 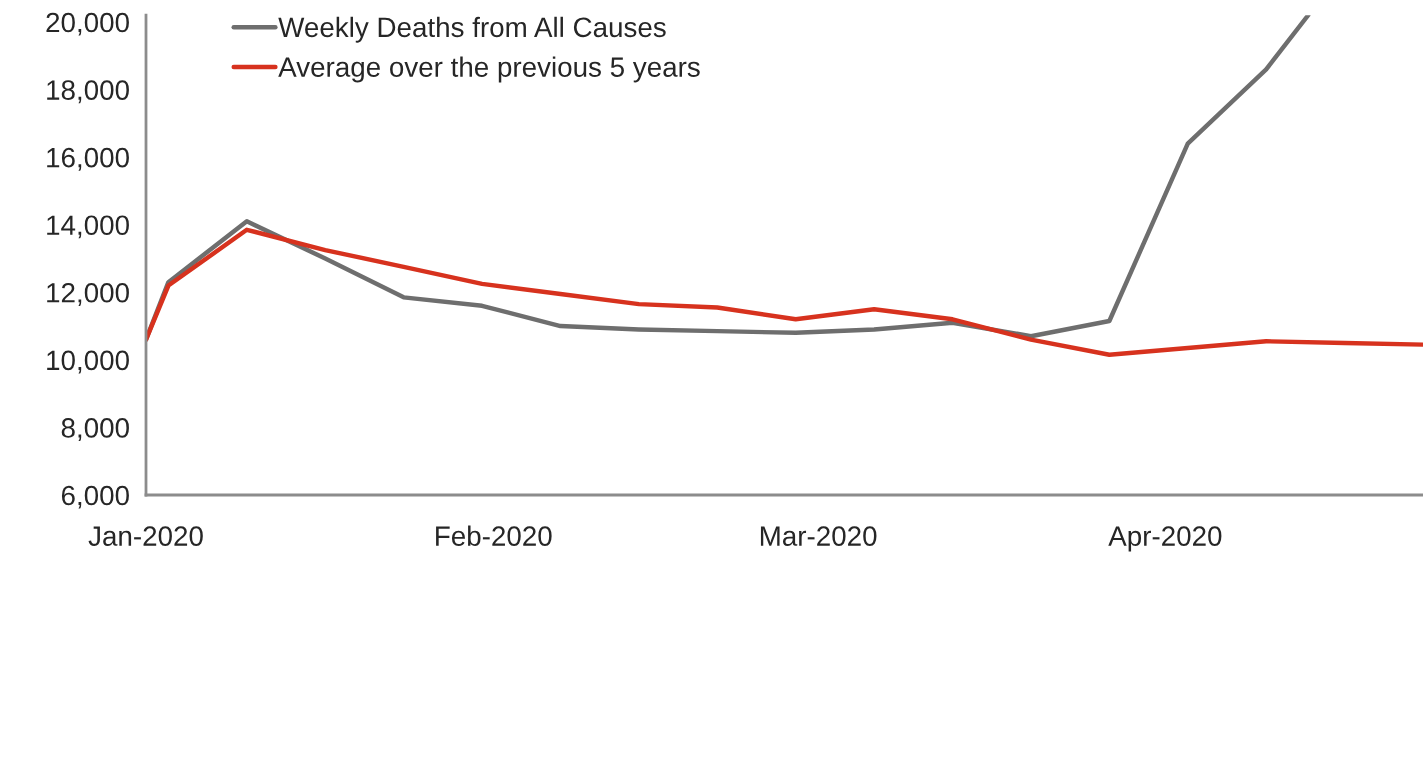 What do you see at coordinates (145, 536) in the screenshot?
I see `x-tick-label: Jan-2020` at bounding box center [145, 536].